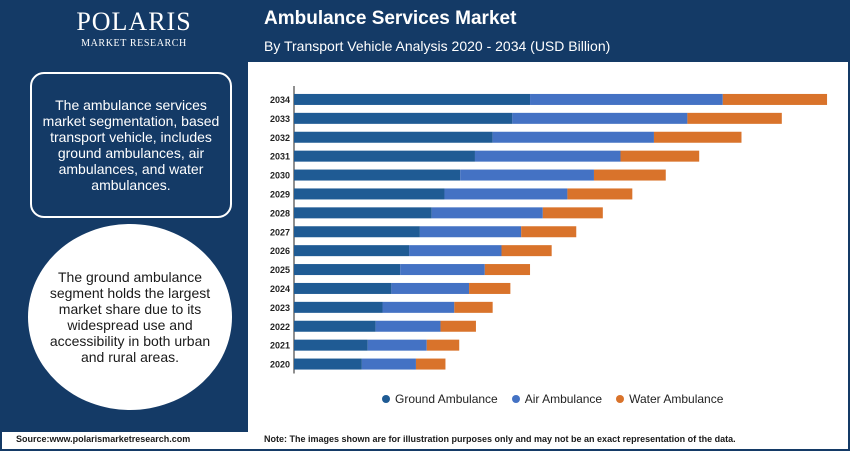  Describe the element at coordinates (676, 399) in the screenshot. I see `legend-label-water: Water Ambulance` at that location.